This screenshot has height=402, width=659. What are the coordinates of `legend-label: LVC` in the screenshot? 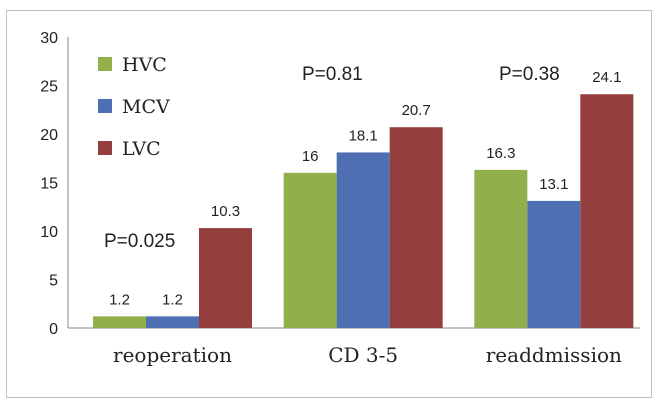 It's located at (141, 149).